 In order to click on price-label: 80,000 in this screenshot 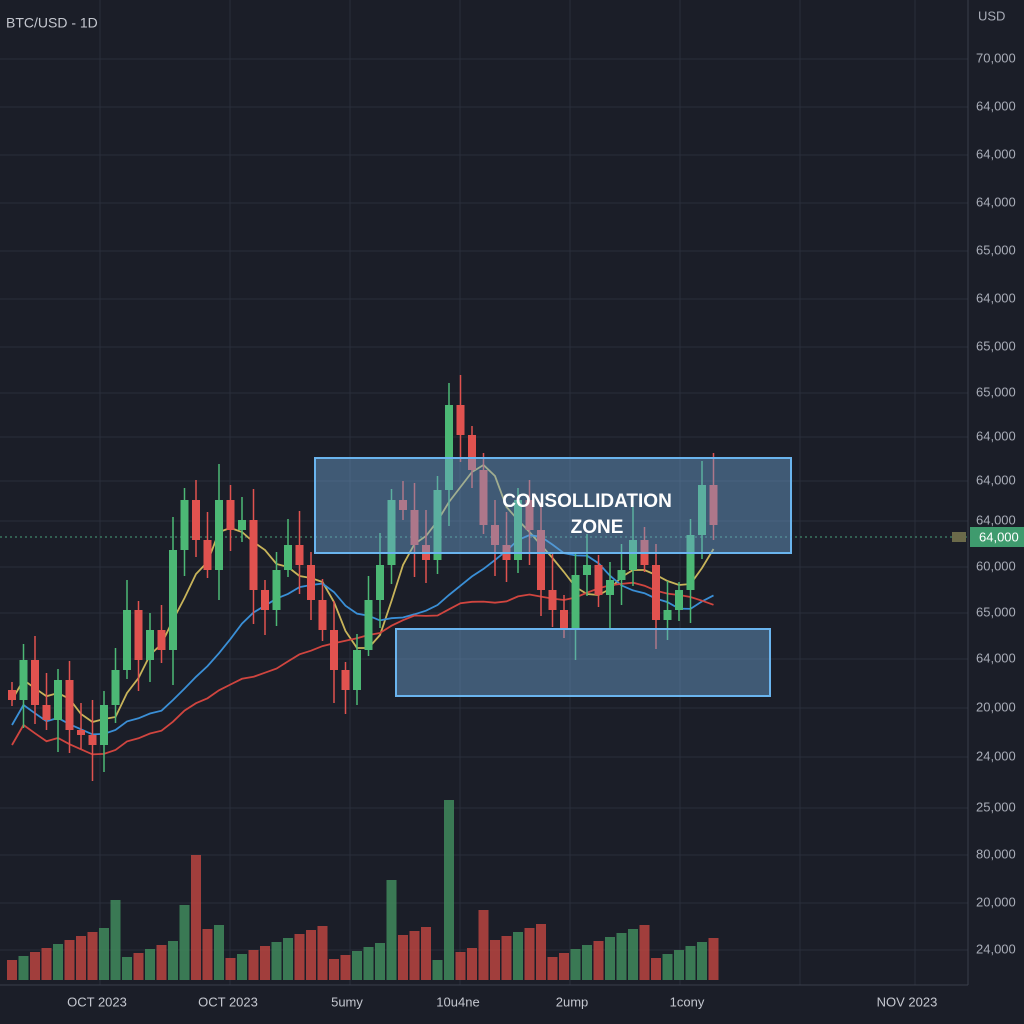, I will do `click(996, 853)`.